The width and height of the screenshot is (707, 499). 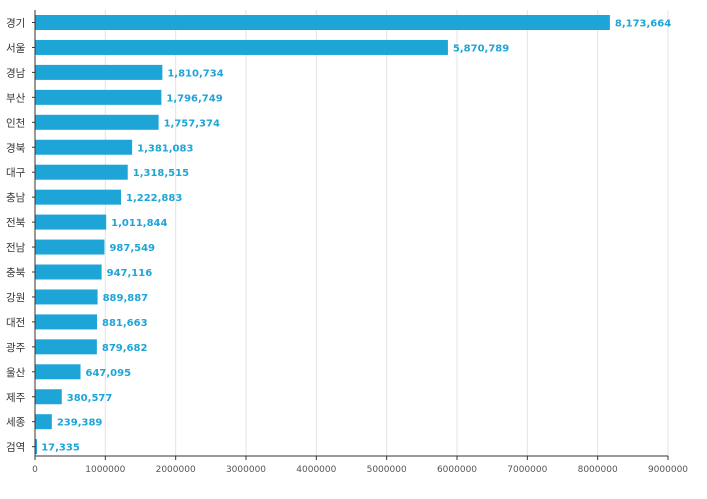 What do you see at coordinates (132, 248) in the screenshot?
I see `value-label: 987,549` at bounding box center [132, 248].